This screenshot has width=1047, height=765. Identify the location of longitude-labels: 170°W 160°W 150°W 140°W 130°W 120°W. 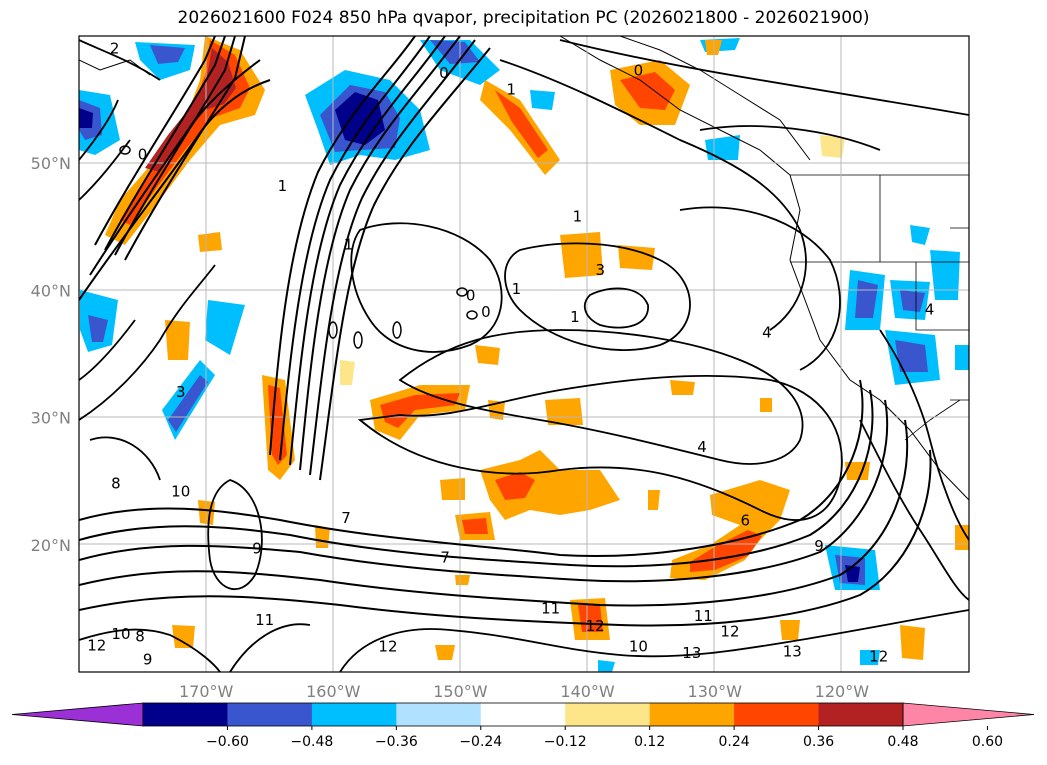
(524, 691).